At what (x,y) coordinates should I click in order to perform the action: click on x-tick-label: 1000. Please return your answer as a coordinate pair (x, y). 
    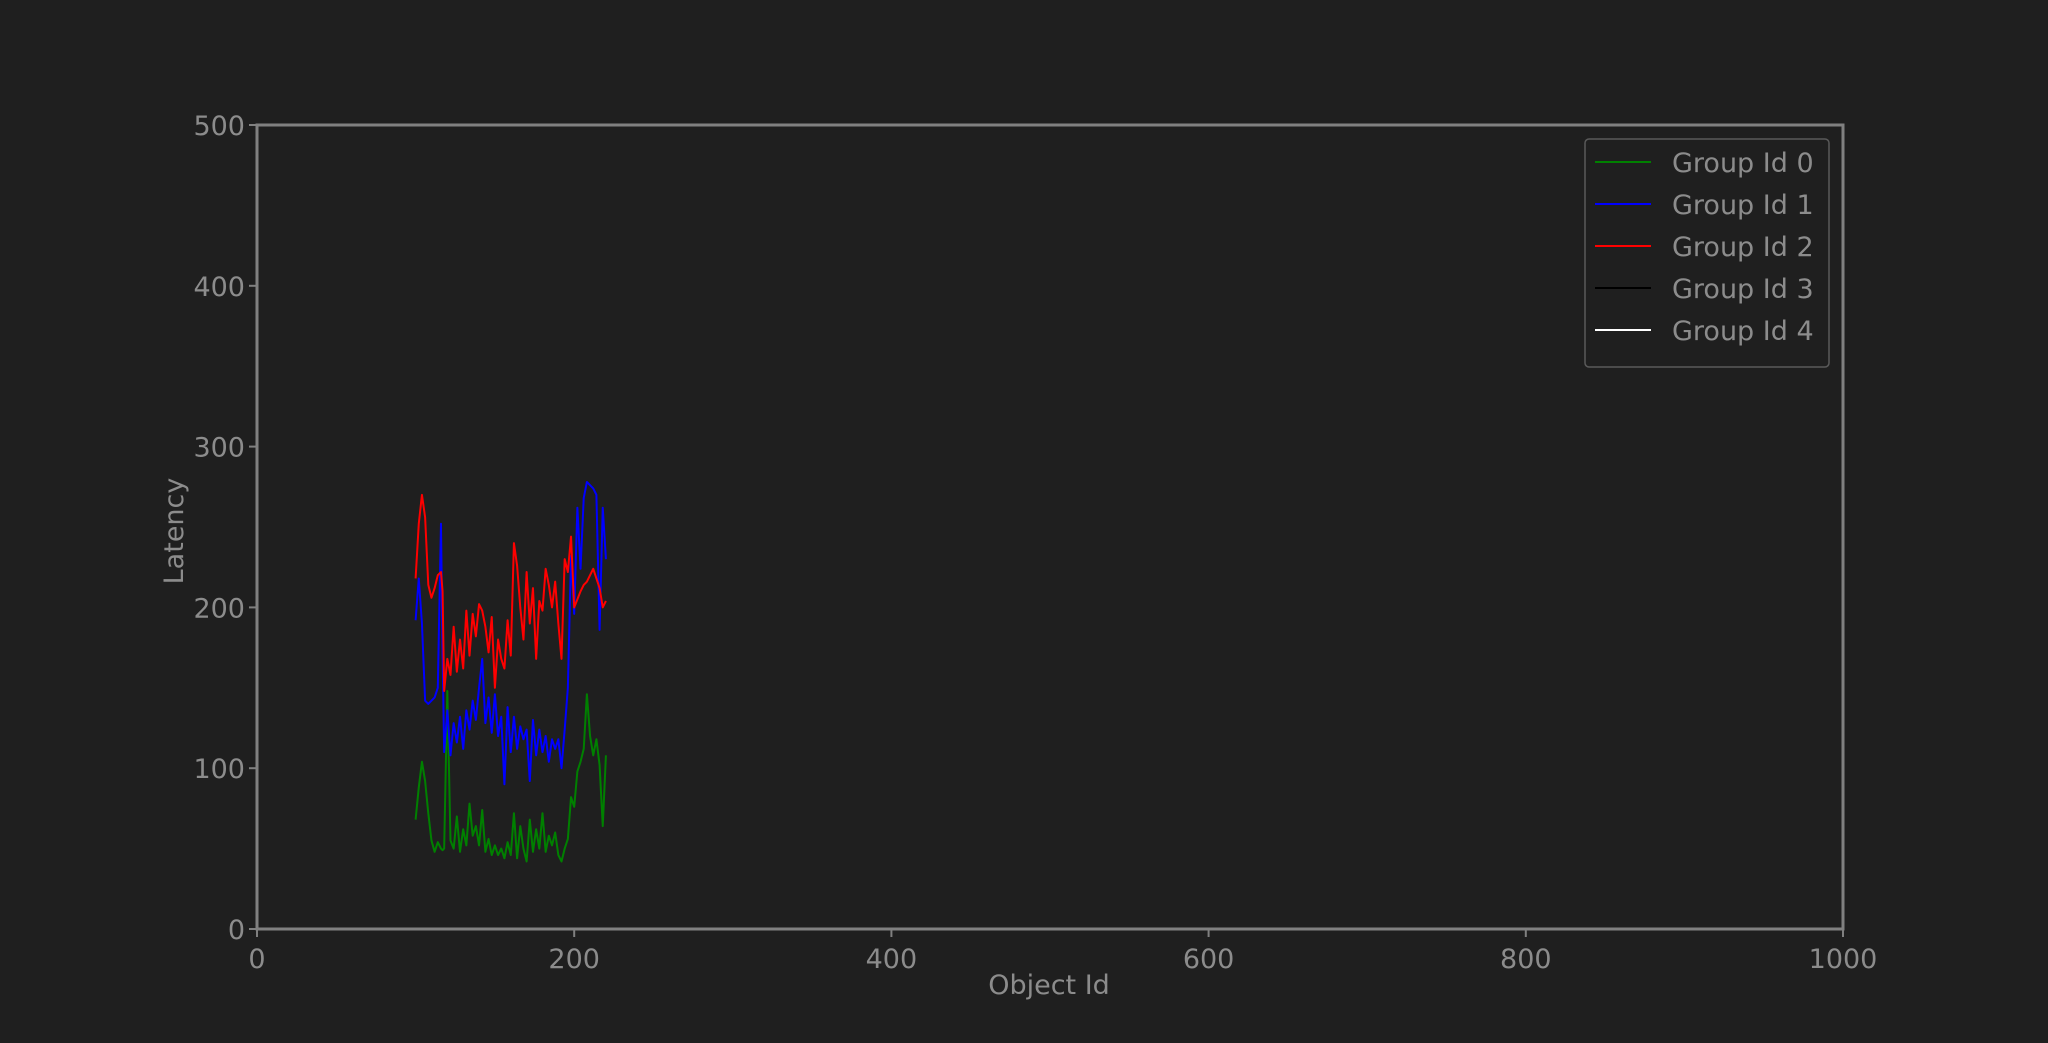
    Looking at the image, I should click on (1843, 959).